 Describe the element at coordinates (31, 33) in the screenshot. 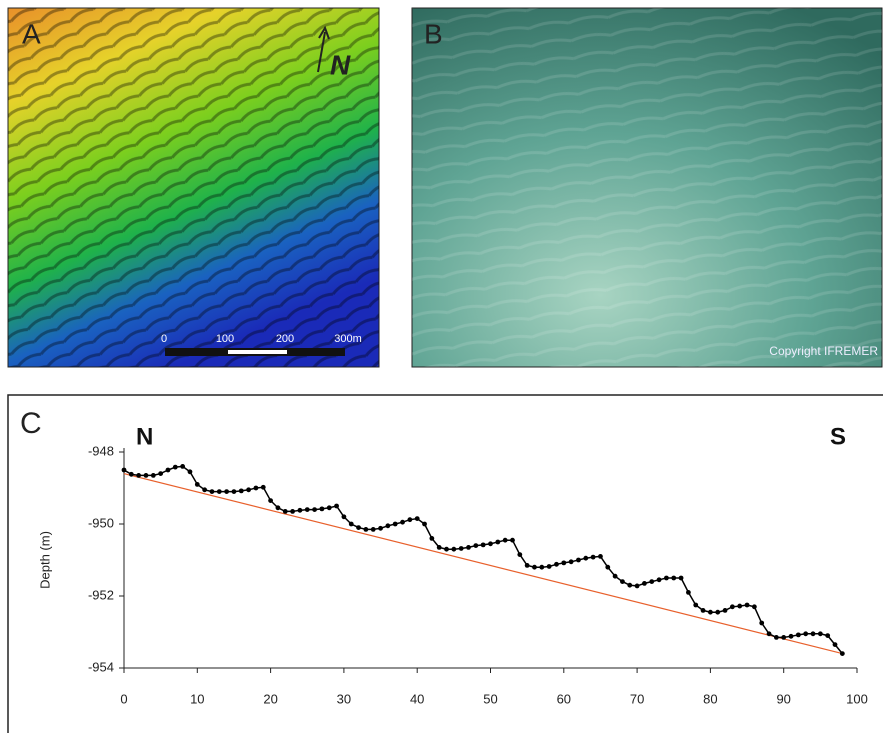

I see `panel-label: A` at that location.